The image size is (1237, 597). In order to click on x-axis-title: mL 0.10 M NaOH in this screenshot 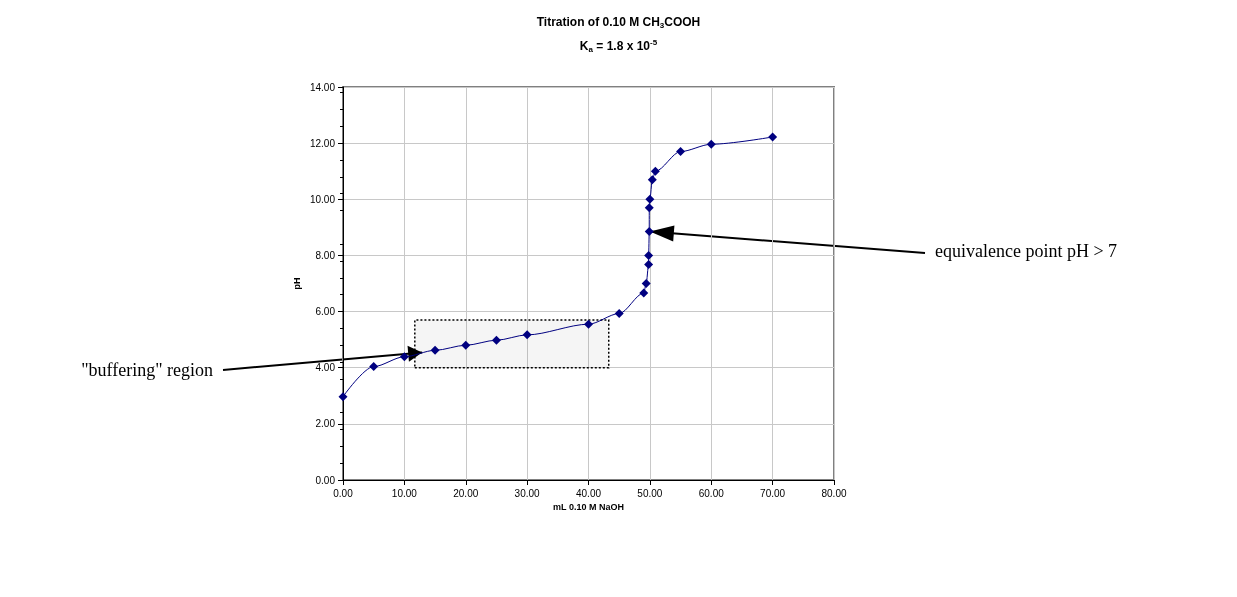, I will do `click(588, 507)`.